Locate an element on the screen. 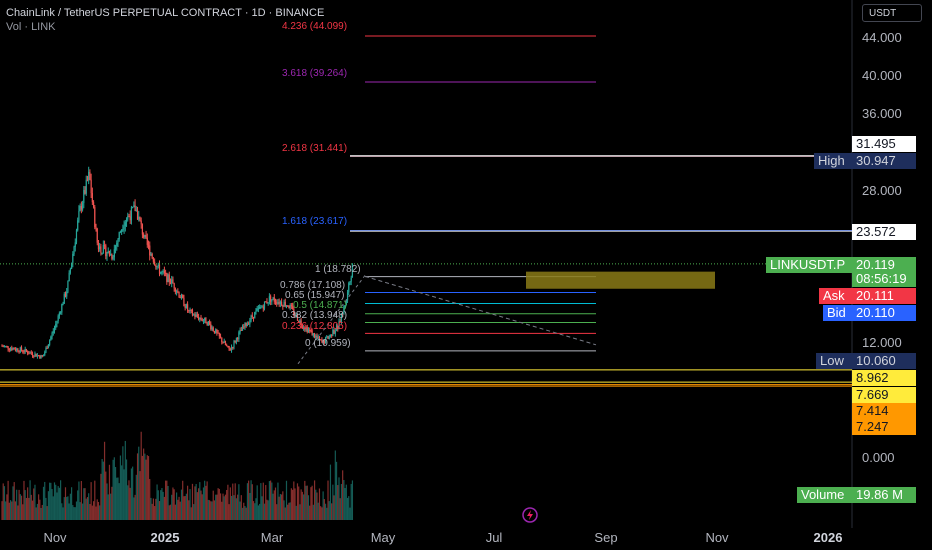  y-tick-28: 28.000 is located at coordinates (882, 190).